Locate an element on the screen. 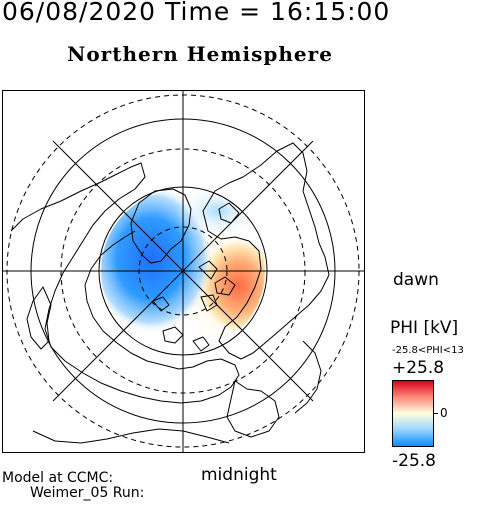 The height and width of the screenshot is (508, 484). datetime-header: 06/08/2020 Time = 16:15:00 is located at coordinates (196, 13).